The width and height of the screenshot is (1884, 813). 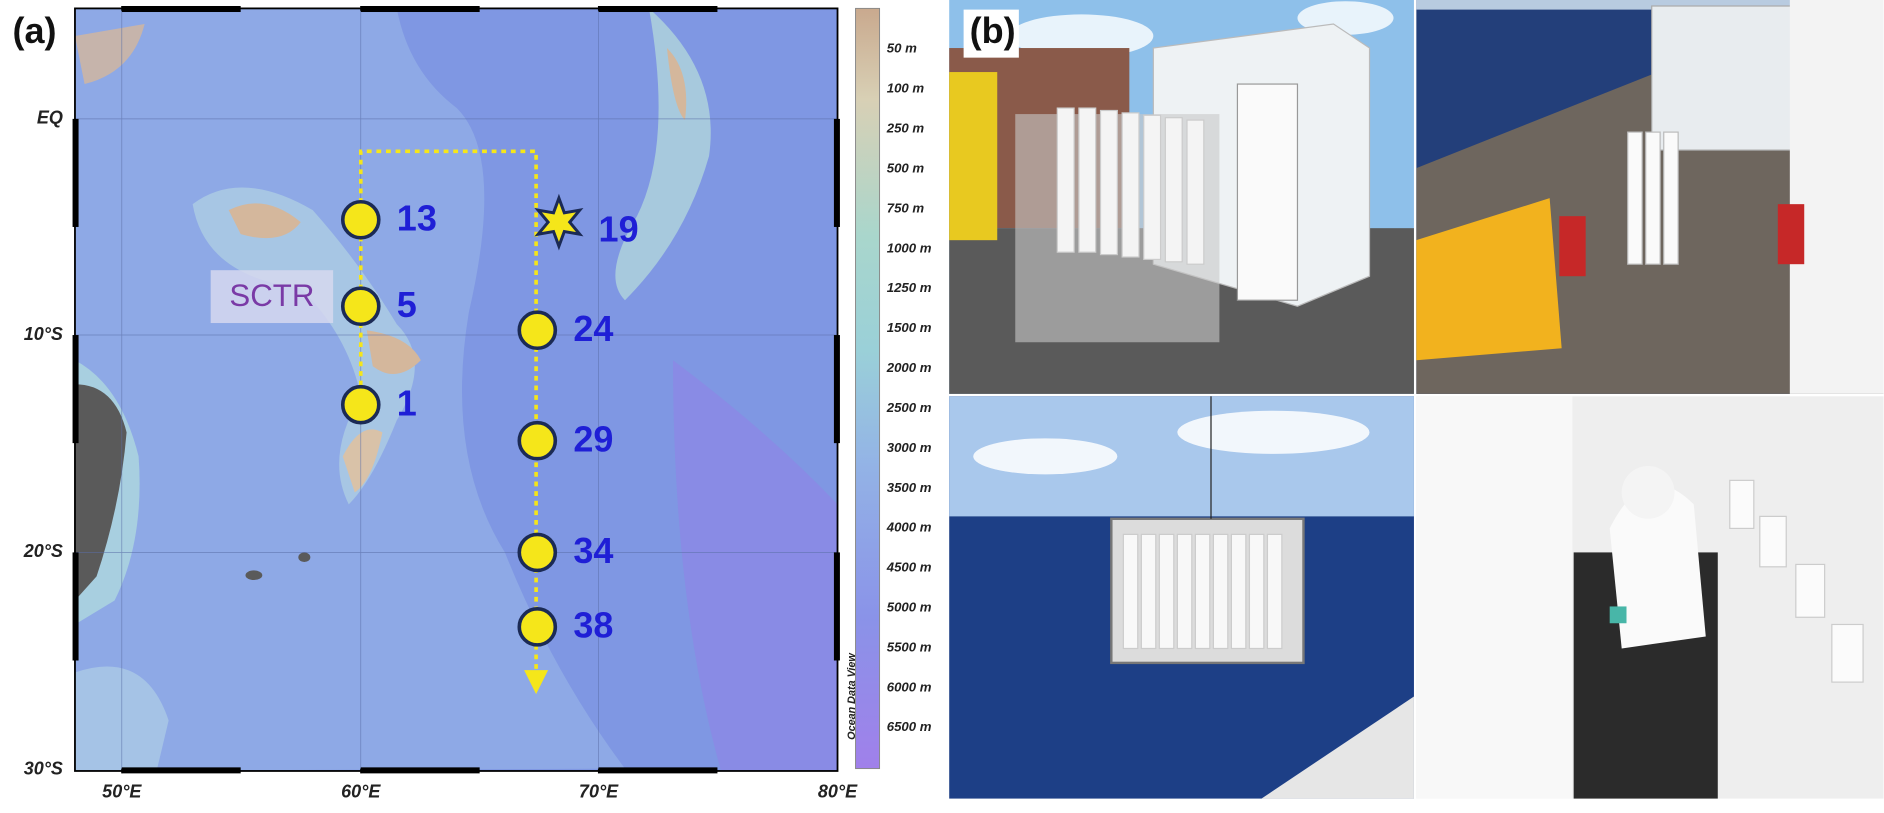 I want to click on station-label: 29, so click(x=593, y=438).